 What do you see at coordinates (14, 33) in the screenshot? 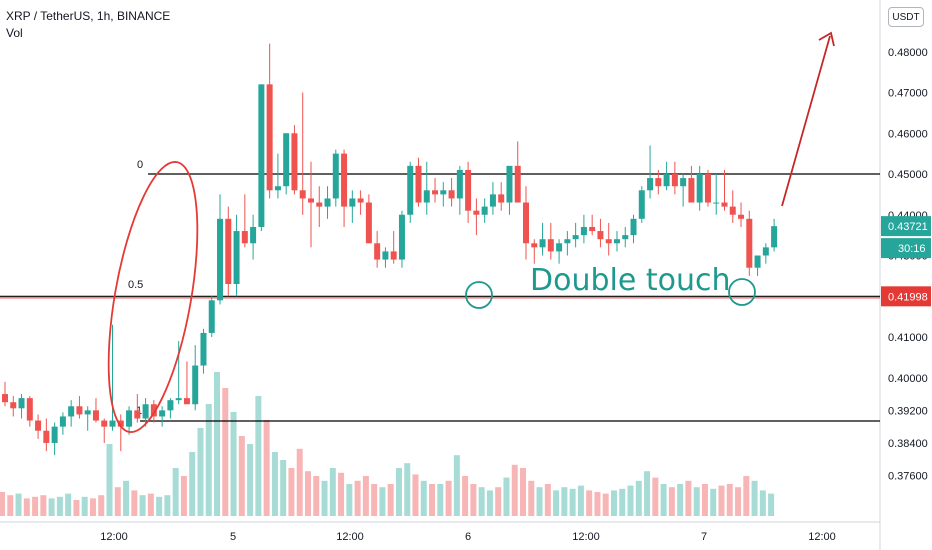
I see `volume-label: Vol` at bounding box center [14, 33].